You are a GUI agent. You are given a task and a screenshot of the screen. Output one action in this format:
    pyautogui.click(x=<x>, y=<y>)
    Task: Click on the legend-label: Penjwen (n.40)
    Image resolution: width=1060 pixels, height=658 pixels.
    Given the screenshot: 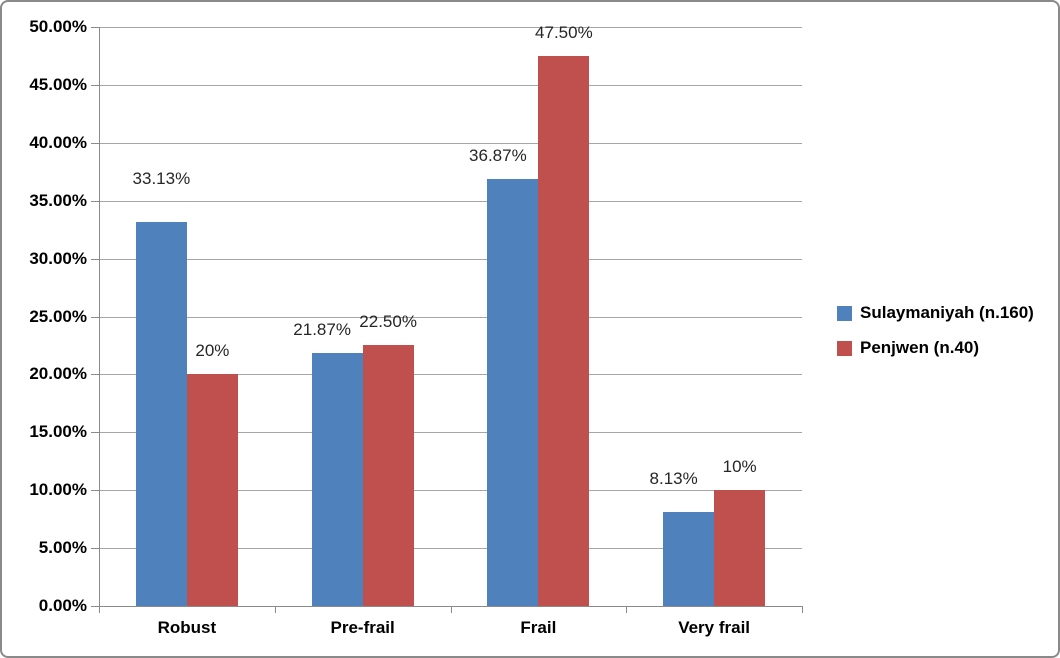 What is the action you would take?
    pyautogui.click(x=920, y=347)
    